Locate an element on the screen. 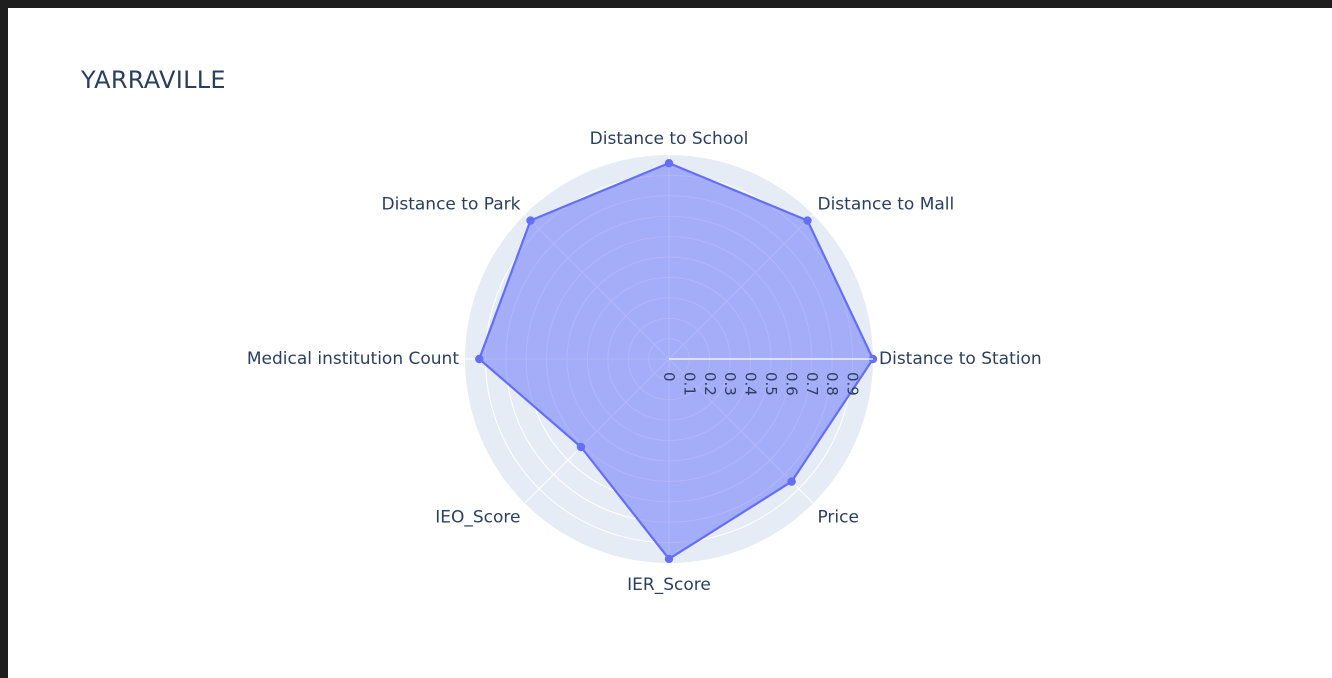  category-label: Distance to Mall is located at coordinates (885, 205).